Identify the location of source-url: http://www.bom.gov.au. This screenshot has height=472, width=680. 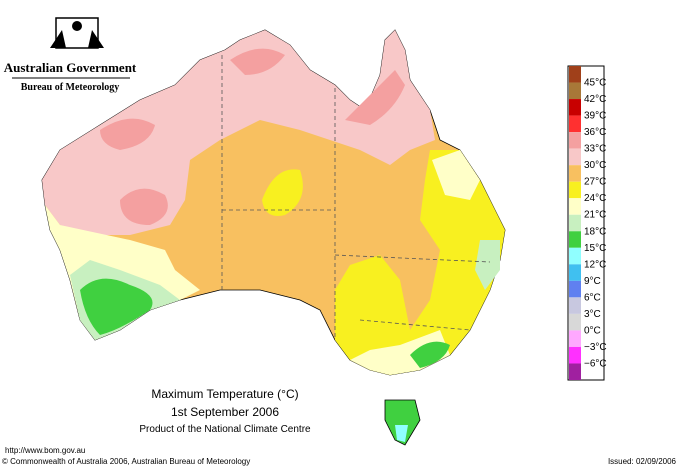
(45, 450).